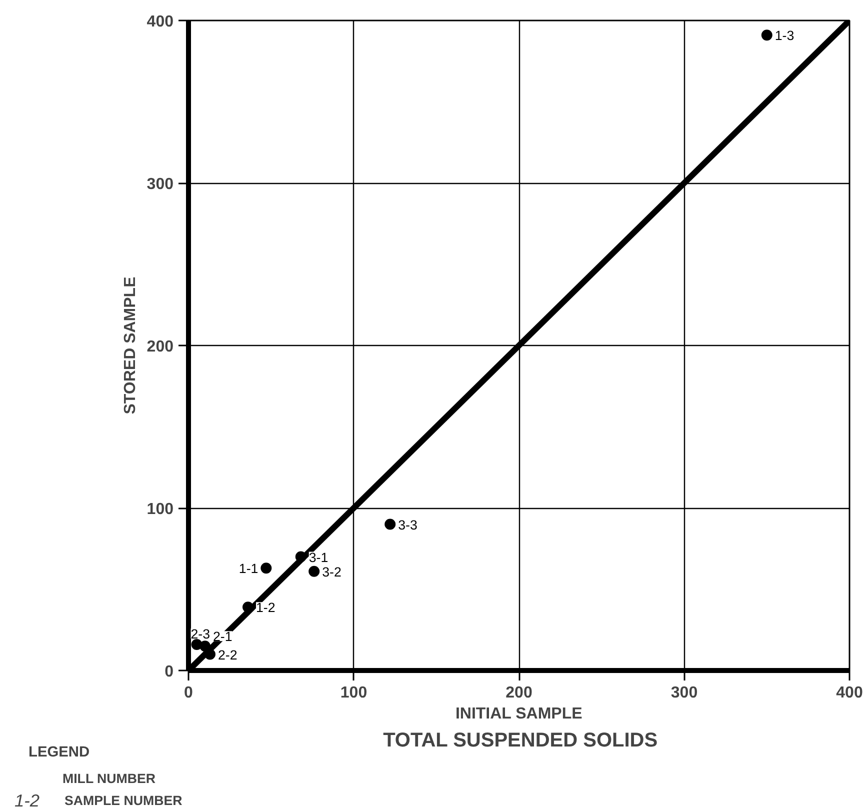 Image resolution: width=866 pixels, height=811 pixels. What do you see at coordinates (318, 557) in the screenshot?
I see `annotation: 3-1` at bounding box center [318, 557].